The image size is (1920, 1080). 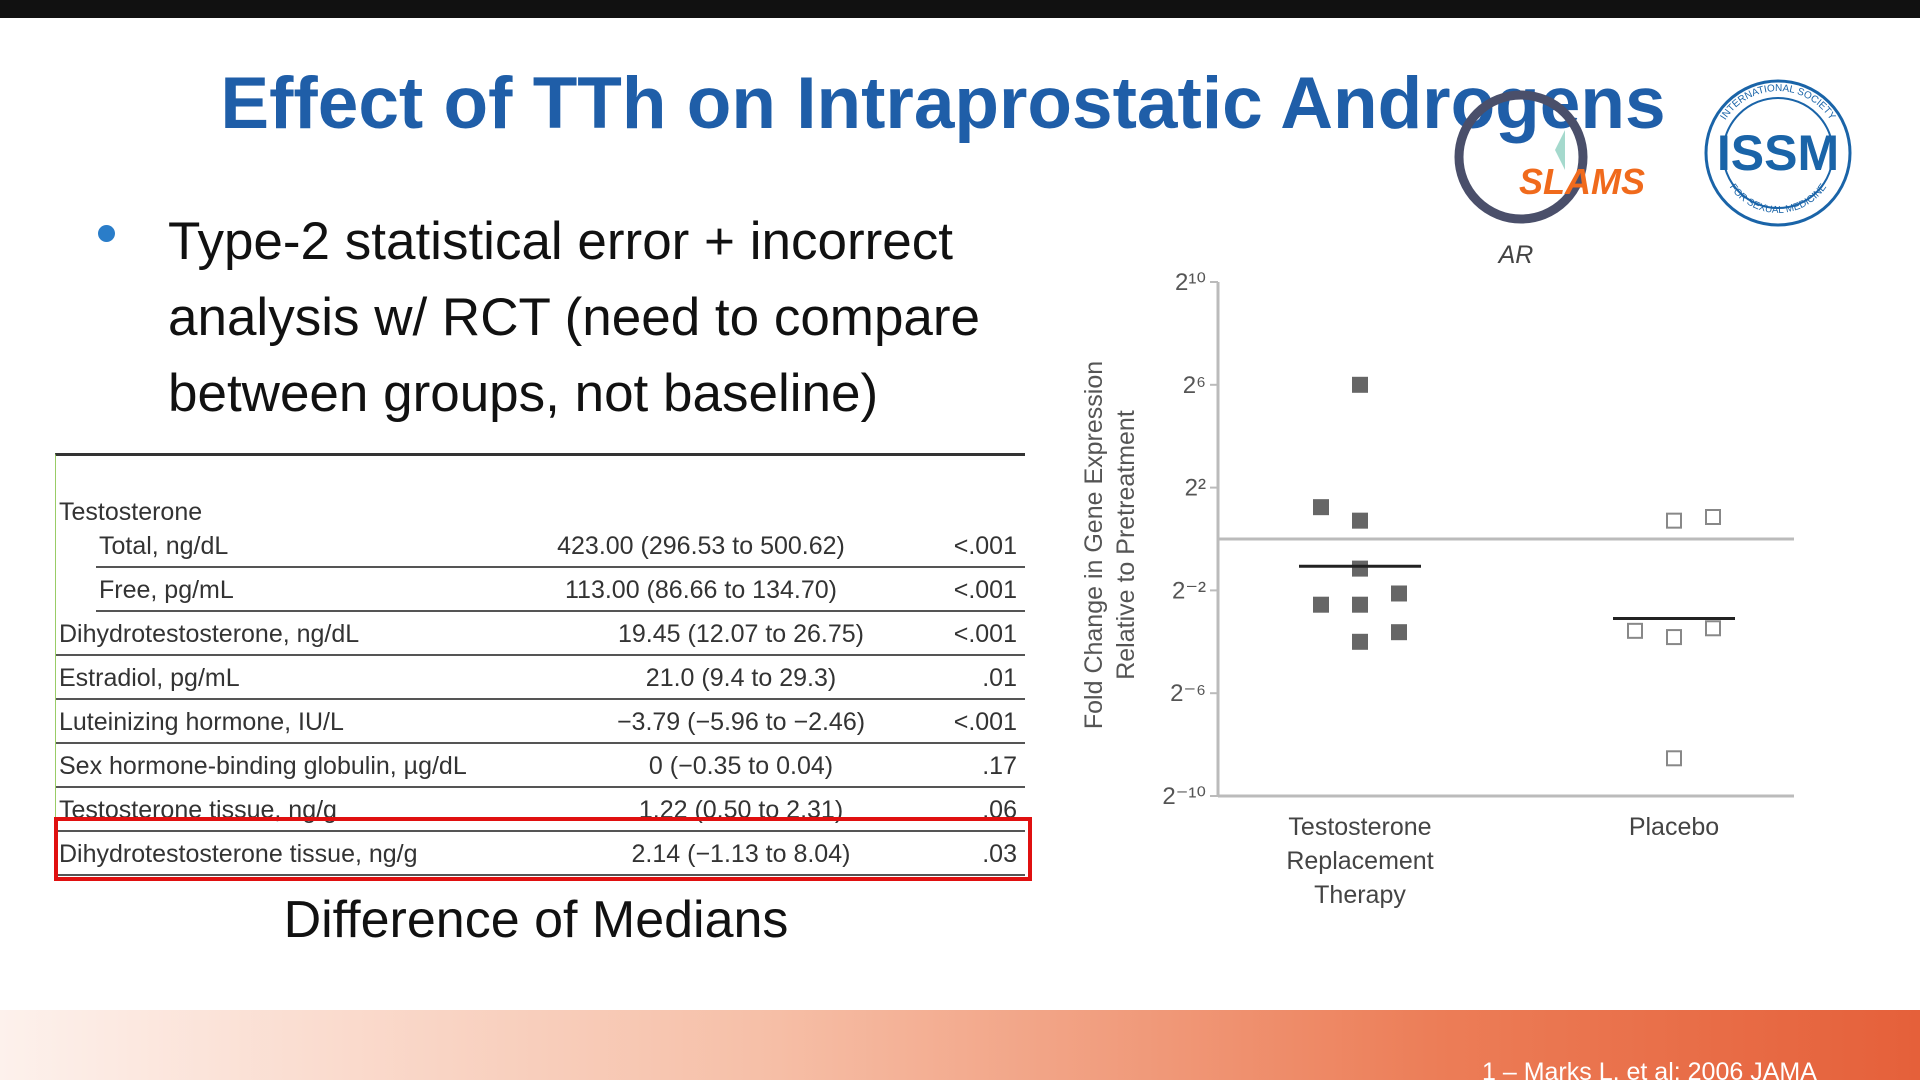 What do you see at coordinates (741, 678) in the screenshot?
I see `row-estimate: 21.0 (9.4 to 29.3)` at bounding box center [741, 678].